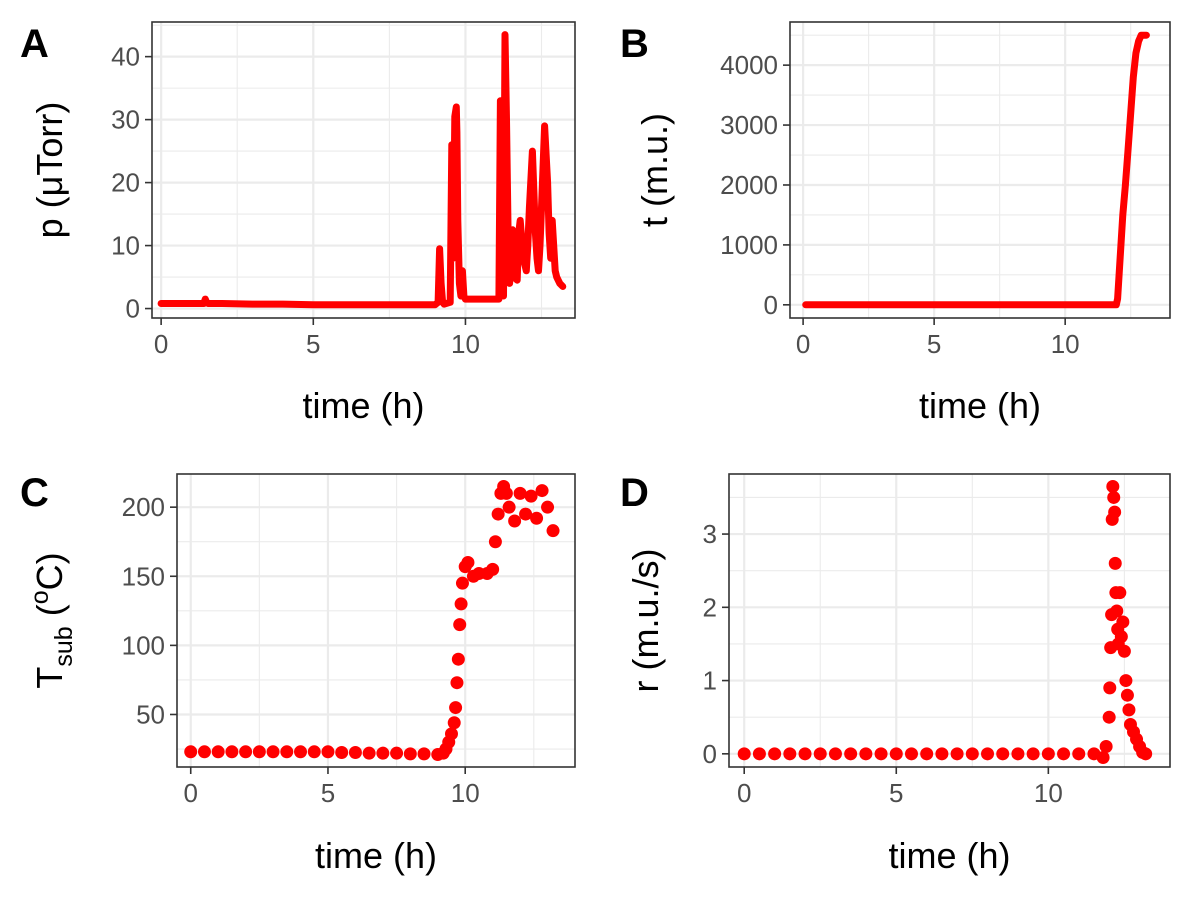  Describe the element at coordinates (150, 714) in the screenshot. I see `y-tick-label: 50` at that location.